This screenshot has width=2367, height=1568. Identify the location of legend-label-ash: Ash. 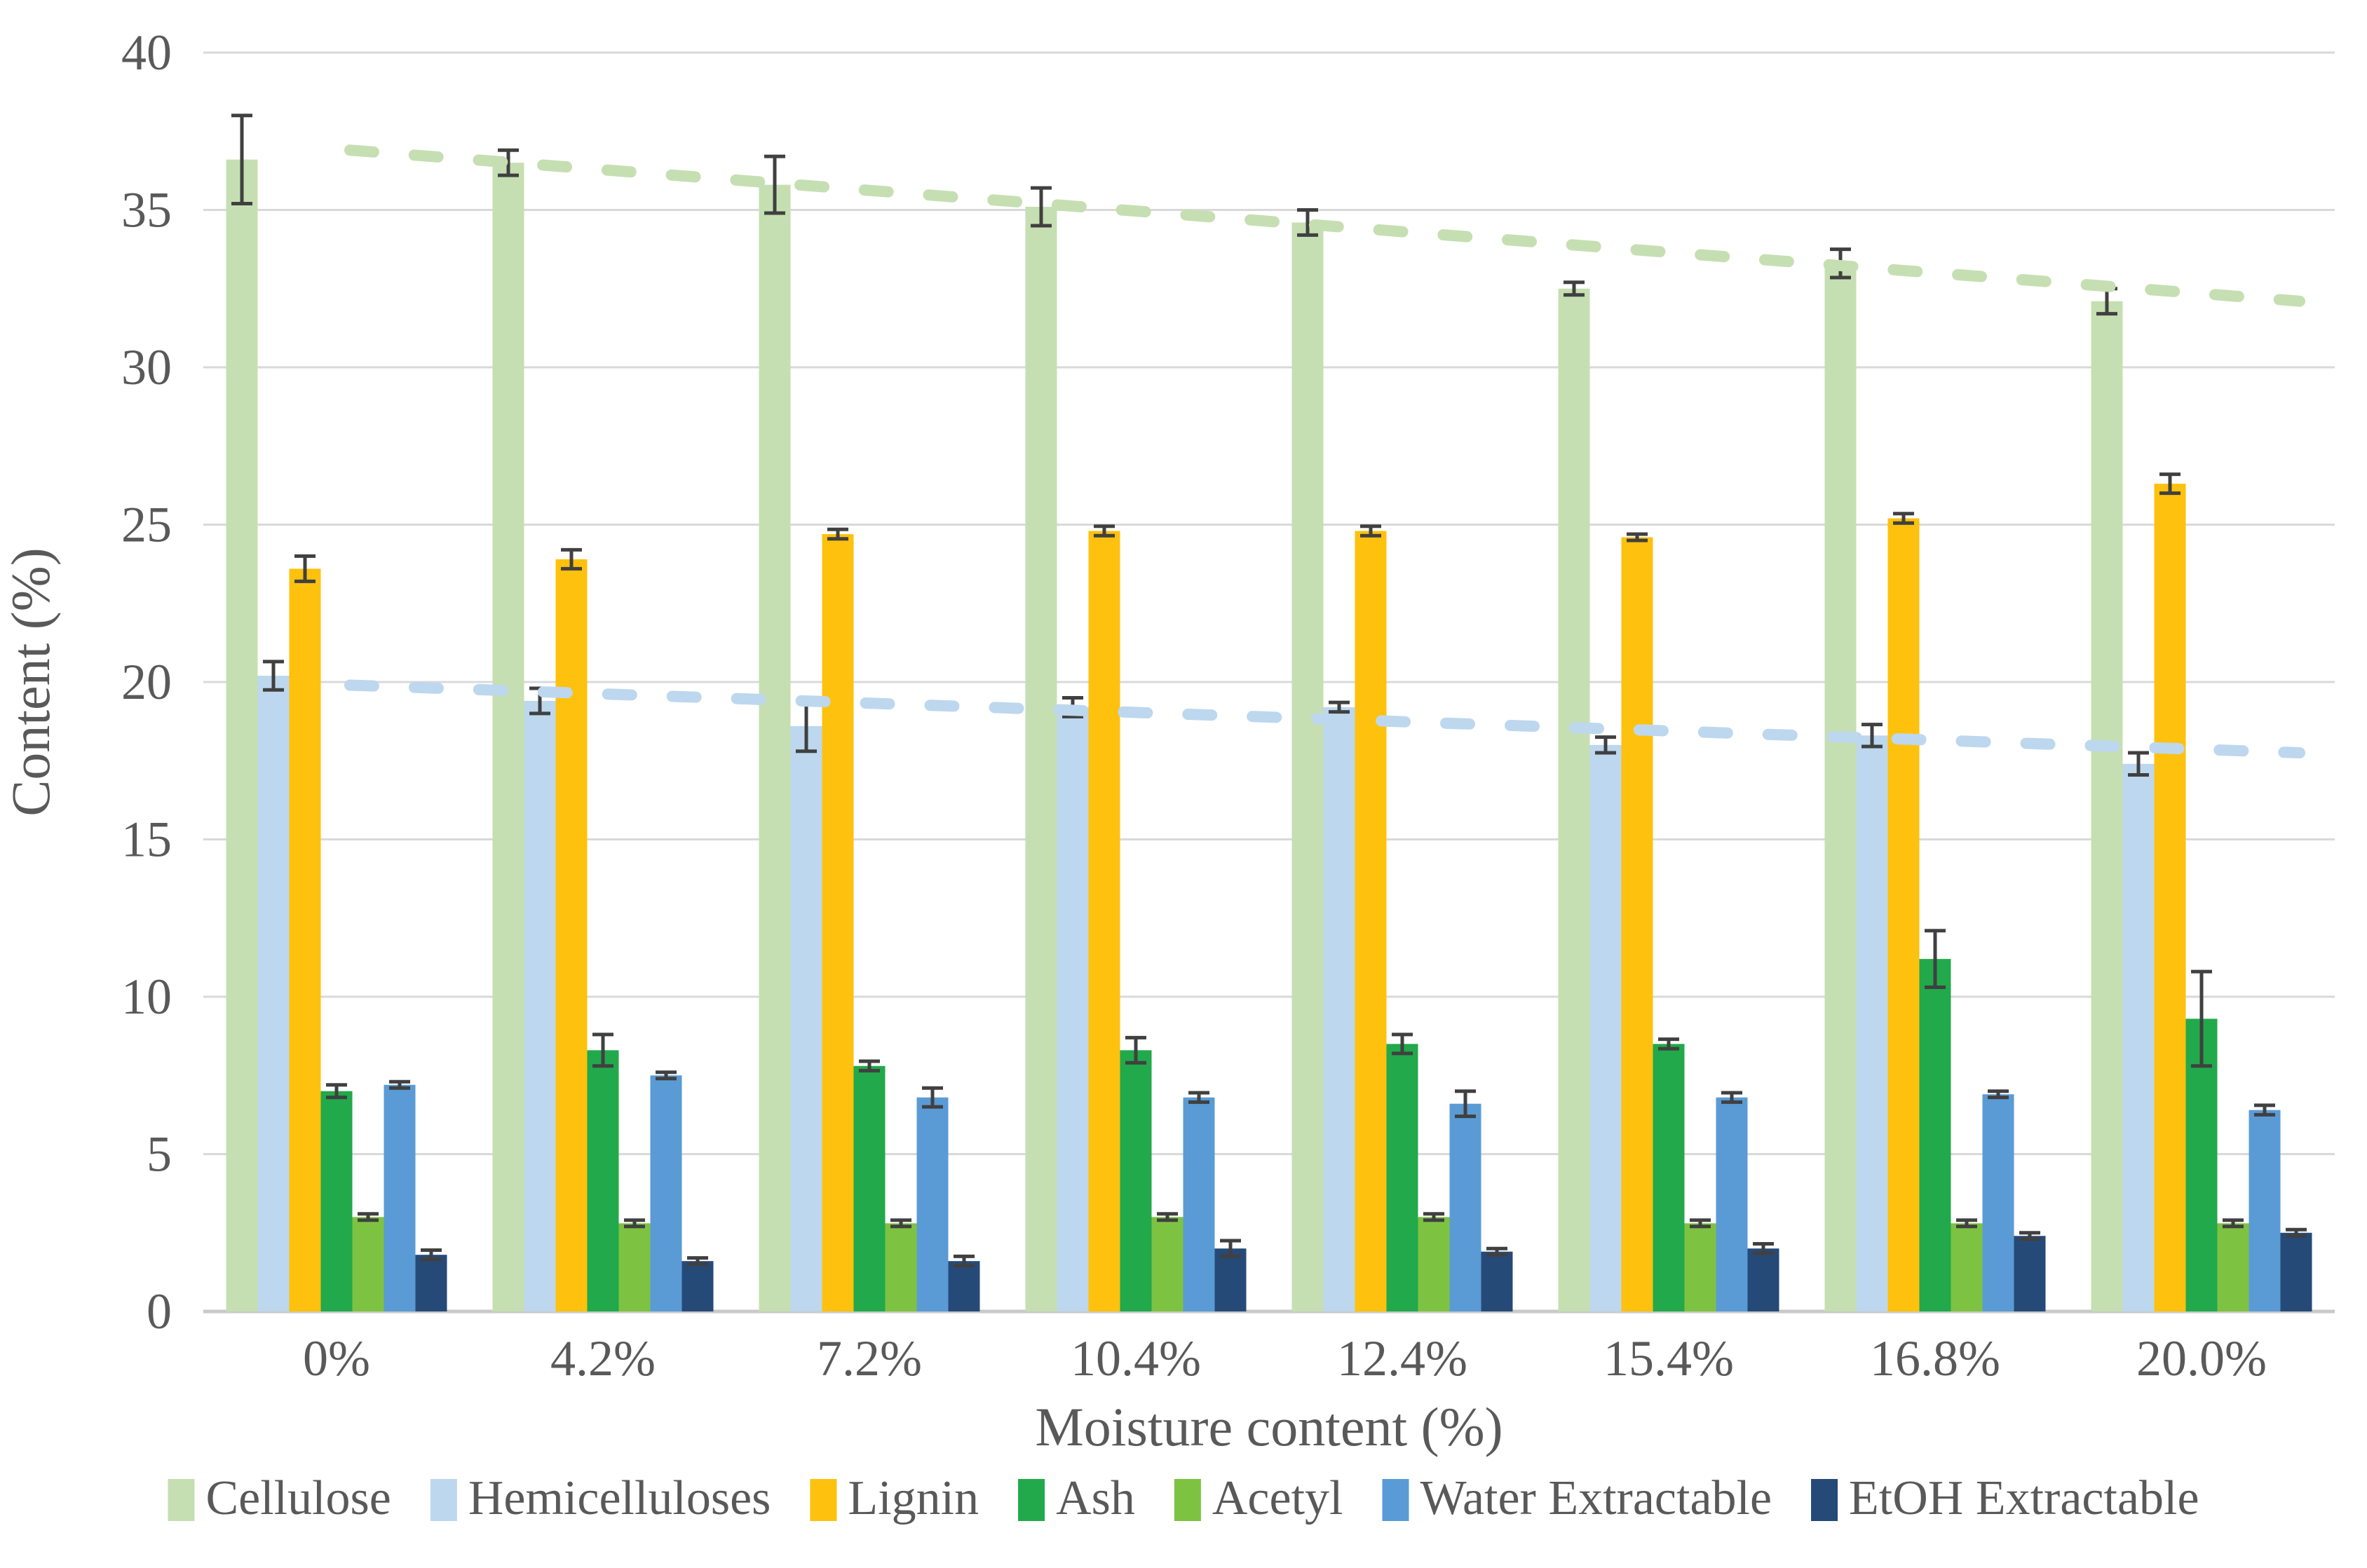
(1095, 1498).